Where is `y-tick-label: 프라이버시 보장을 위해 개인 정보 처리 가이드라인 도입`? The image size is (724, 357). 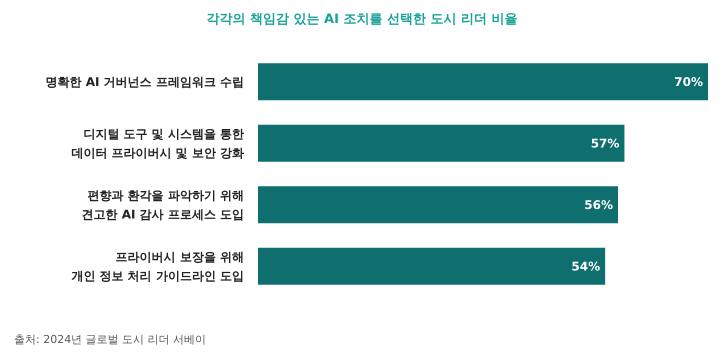 y-tick-label: 프라이버시 보장을 위해 개인 정보 처리 가이드라인 도입 is located at coordinates (157, 266).